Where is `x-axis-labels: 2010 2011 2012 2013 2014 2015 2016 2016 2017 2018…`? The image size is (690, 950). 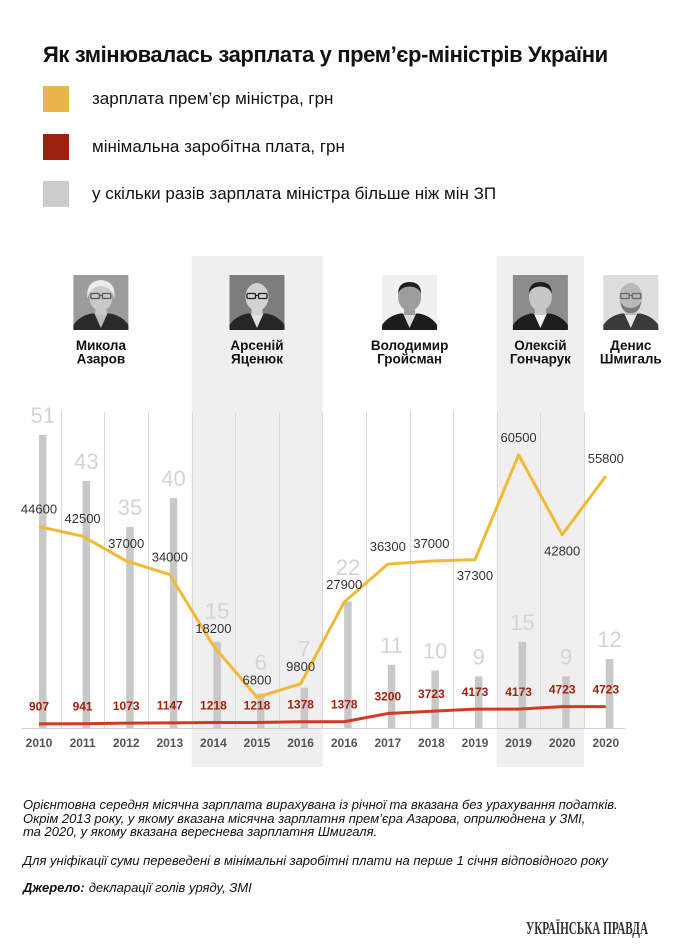
x-axis-labels: 2010 2011 2012 2013 2014 2015 2016 2016 2017 2018… is located at coordinates (323, 743).